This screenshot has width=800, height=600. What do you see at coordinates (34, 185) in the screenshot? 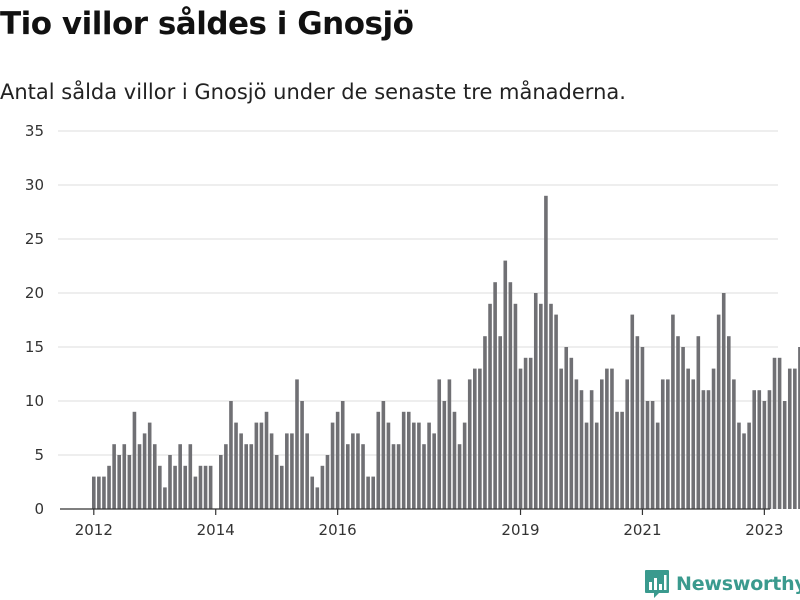
I see `y-tick-label: 30` at bounding box center [34, 185].